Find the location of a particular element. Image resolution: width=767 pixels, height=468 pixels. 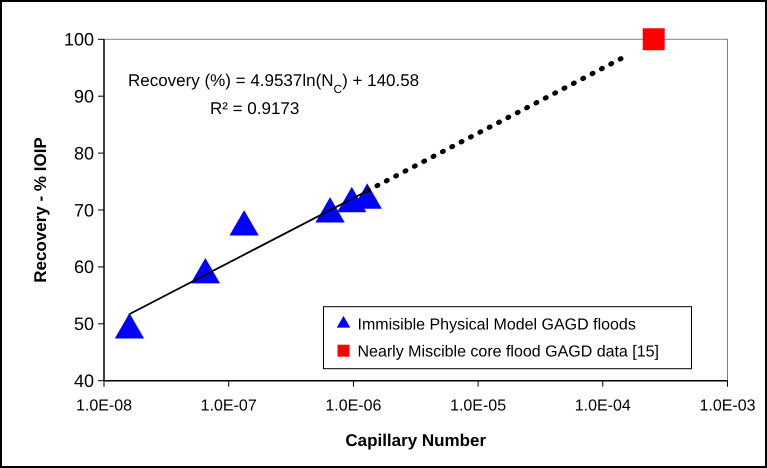

x-tick-label: 1.0E-08 is located at coordinates (104, 406).